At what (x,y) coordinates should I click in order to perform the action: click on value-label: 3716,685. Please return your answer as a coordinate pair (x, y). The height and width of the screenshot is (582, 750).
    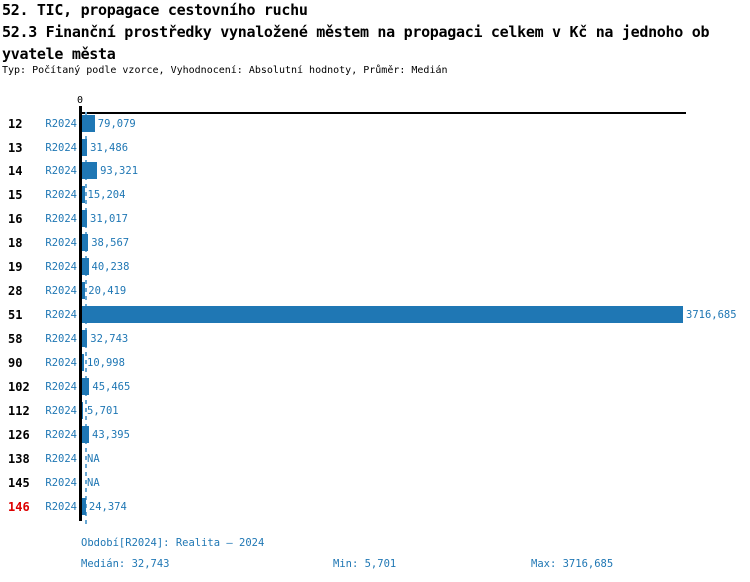
    Looking at the image, I should click on (711, 315).